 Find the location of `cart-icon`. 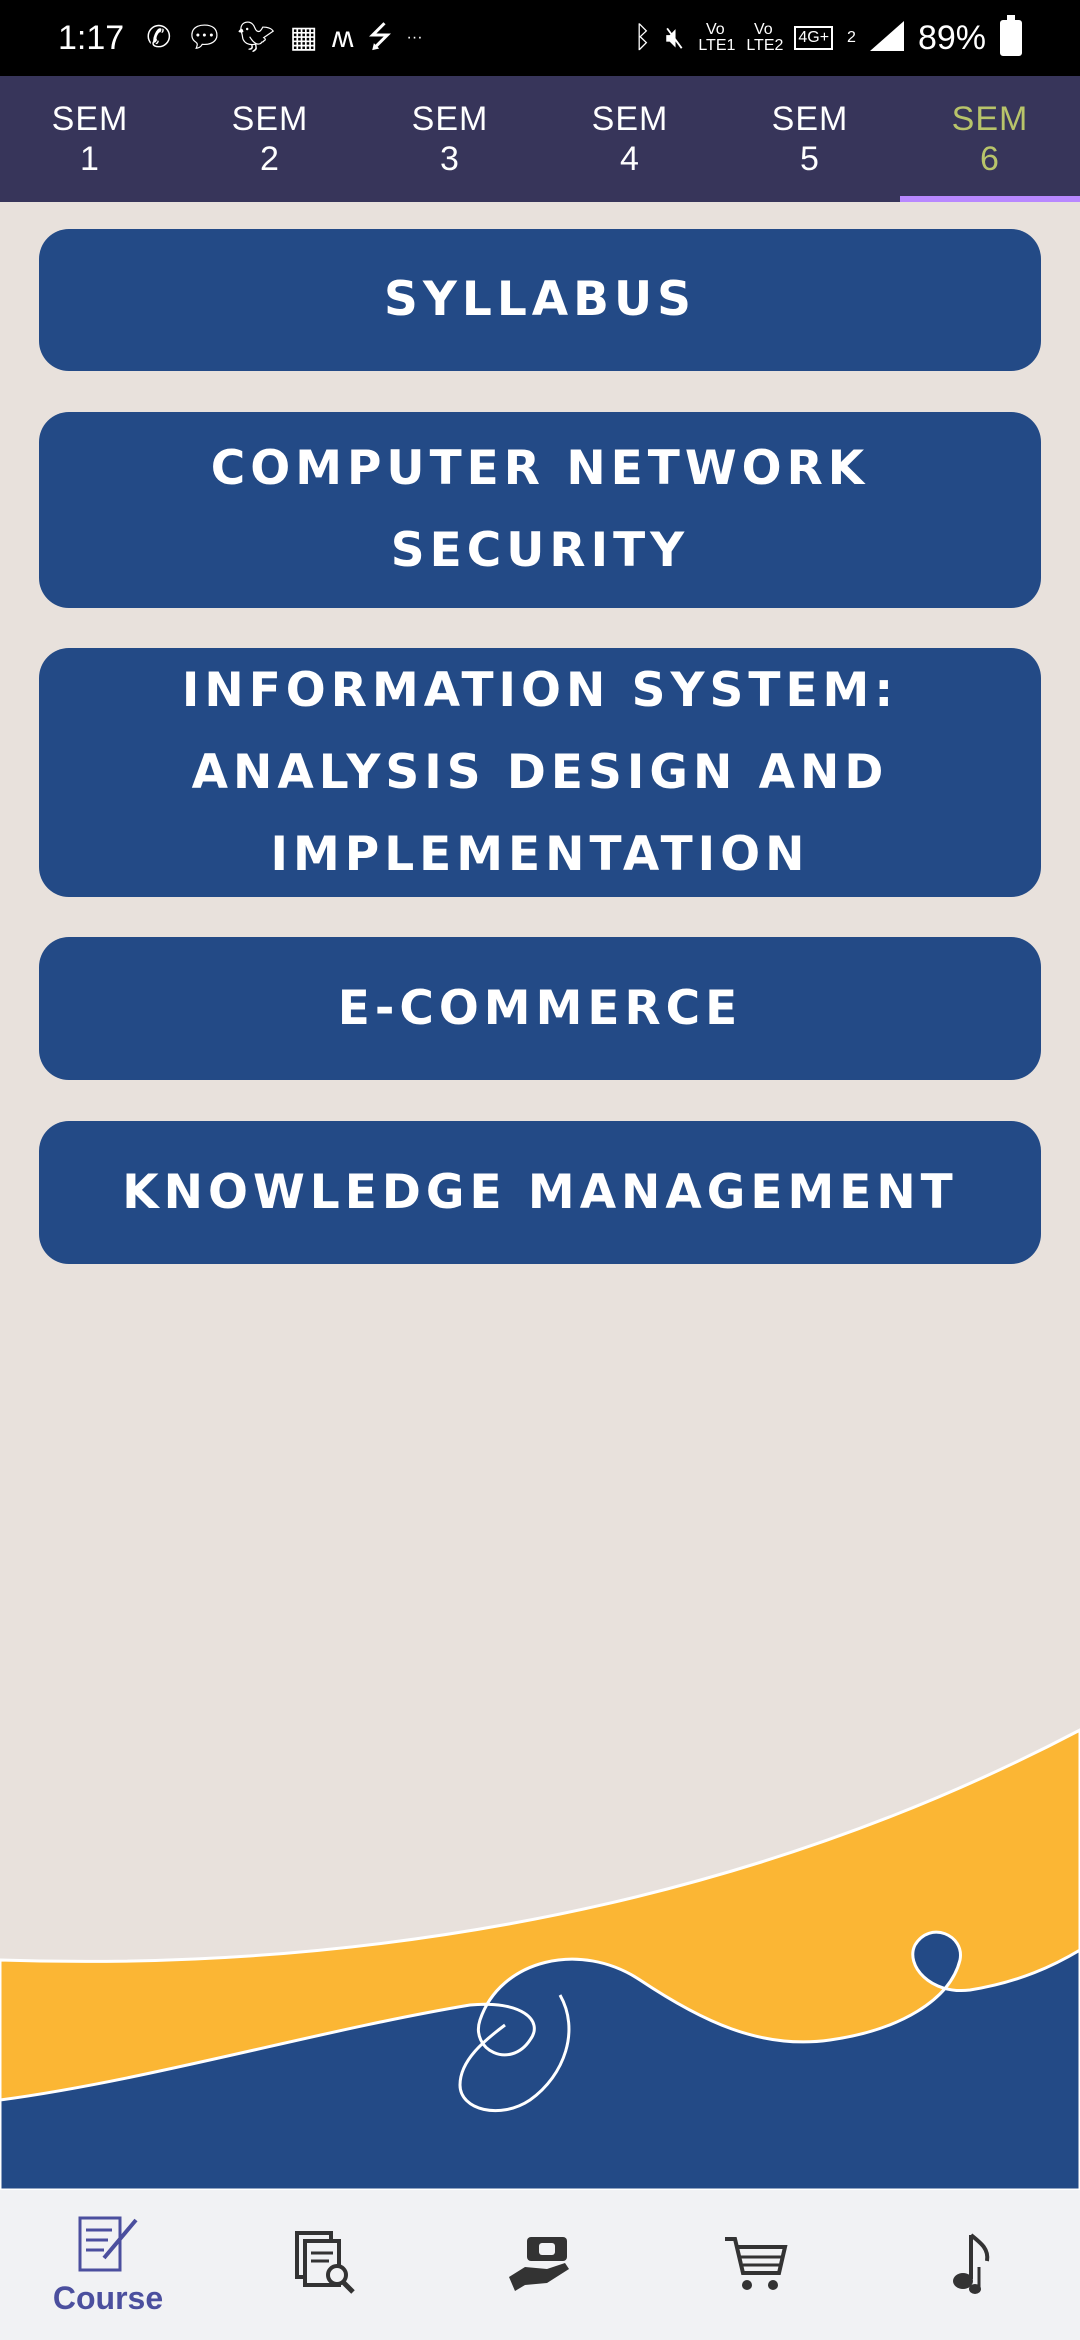

cart-icon is located at coordinates (756, 2265).